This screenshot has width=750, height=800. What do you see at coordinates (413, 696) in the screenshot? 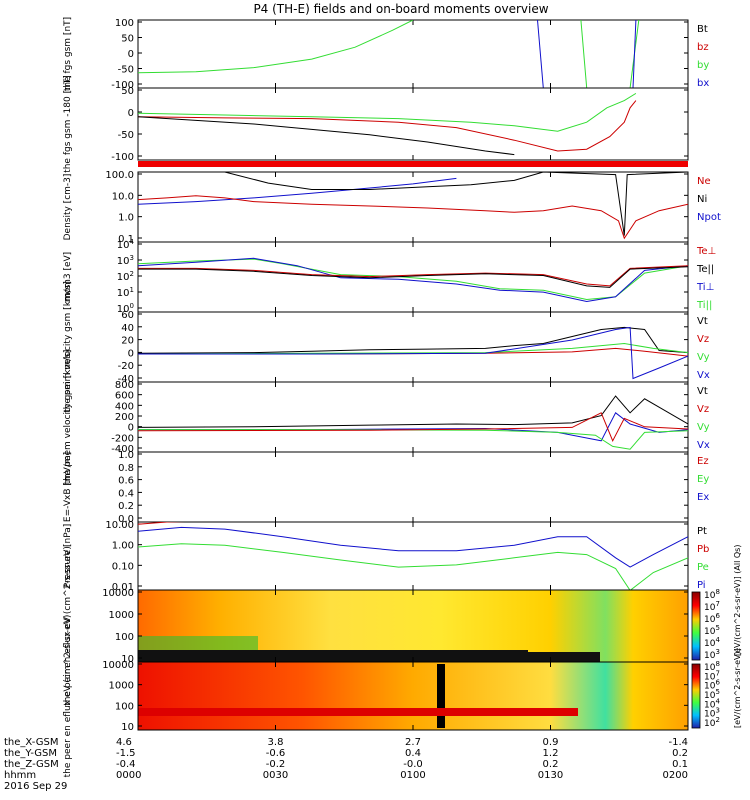
I see `spectrogram` at bounding box center [413, 696].